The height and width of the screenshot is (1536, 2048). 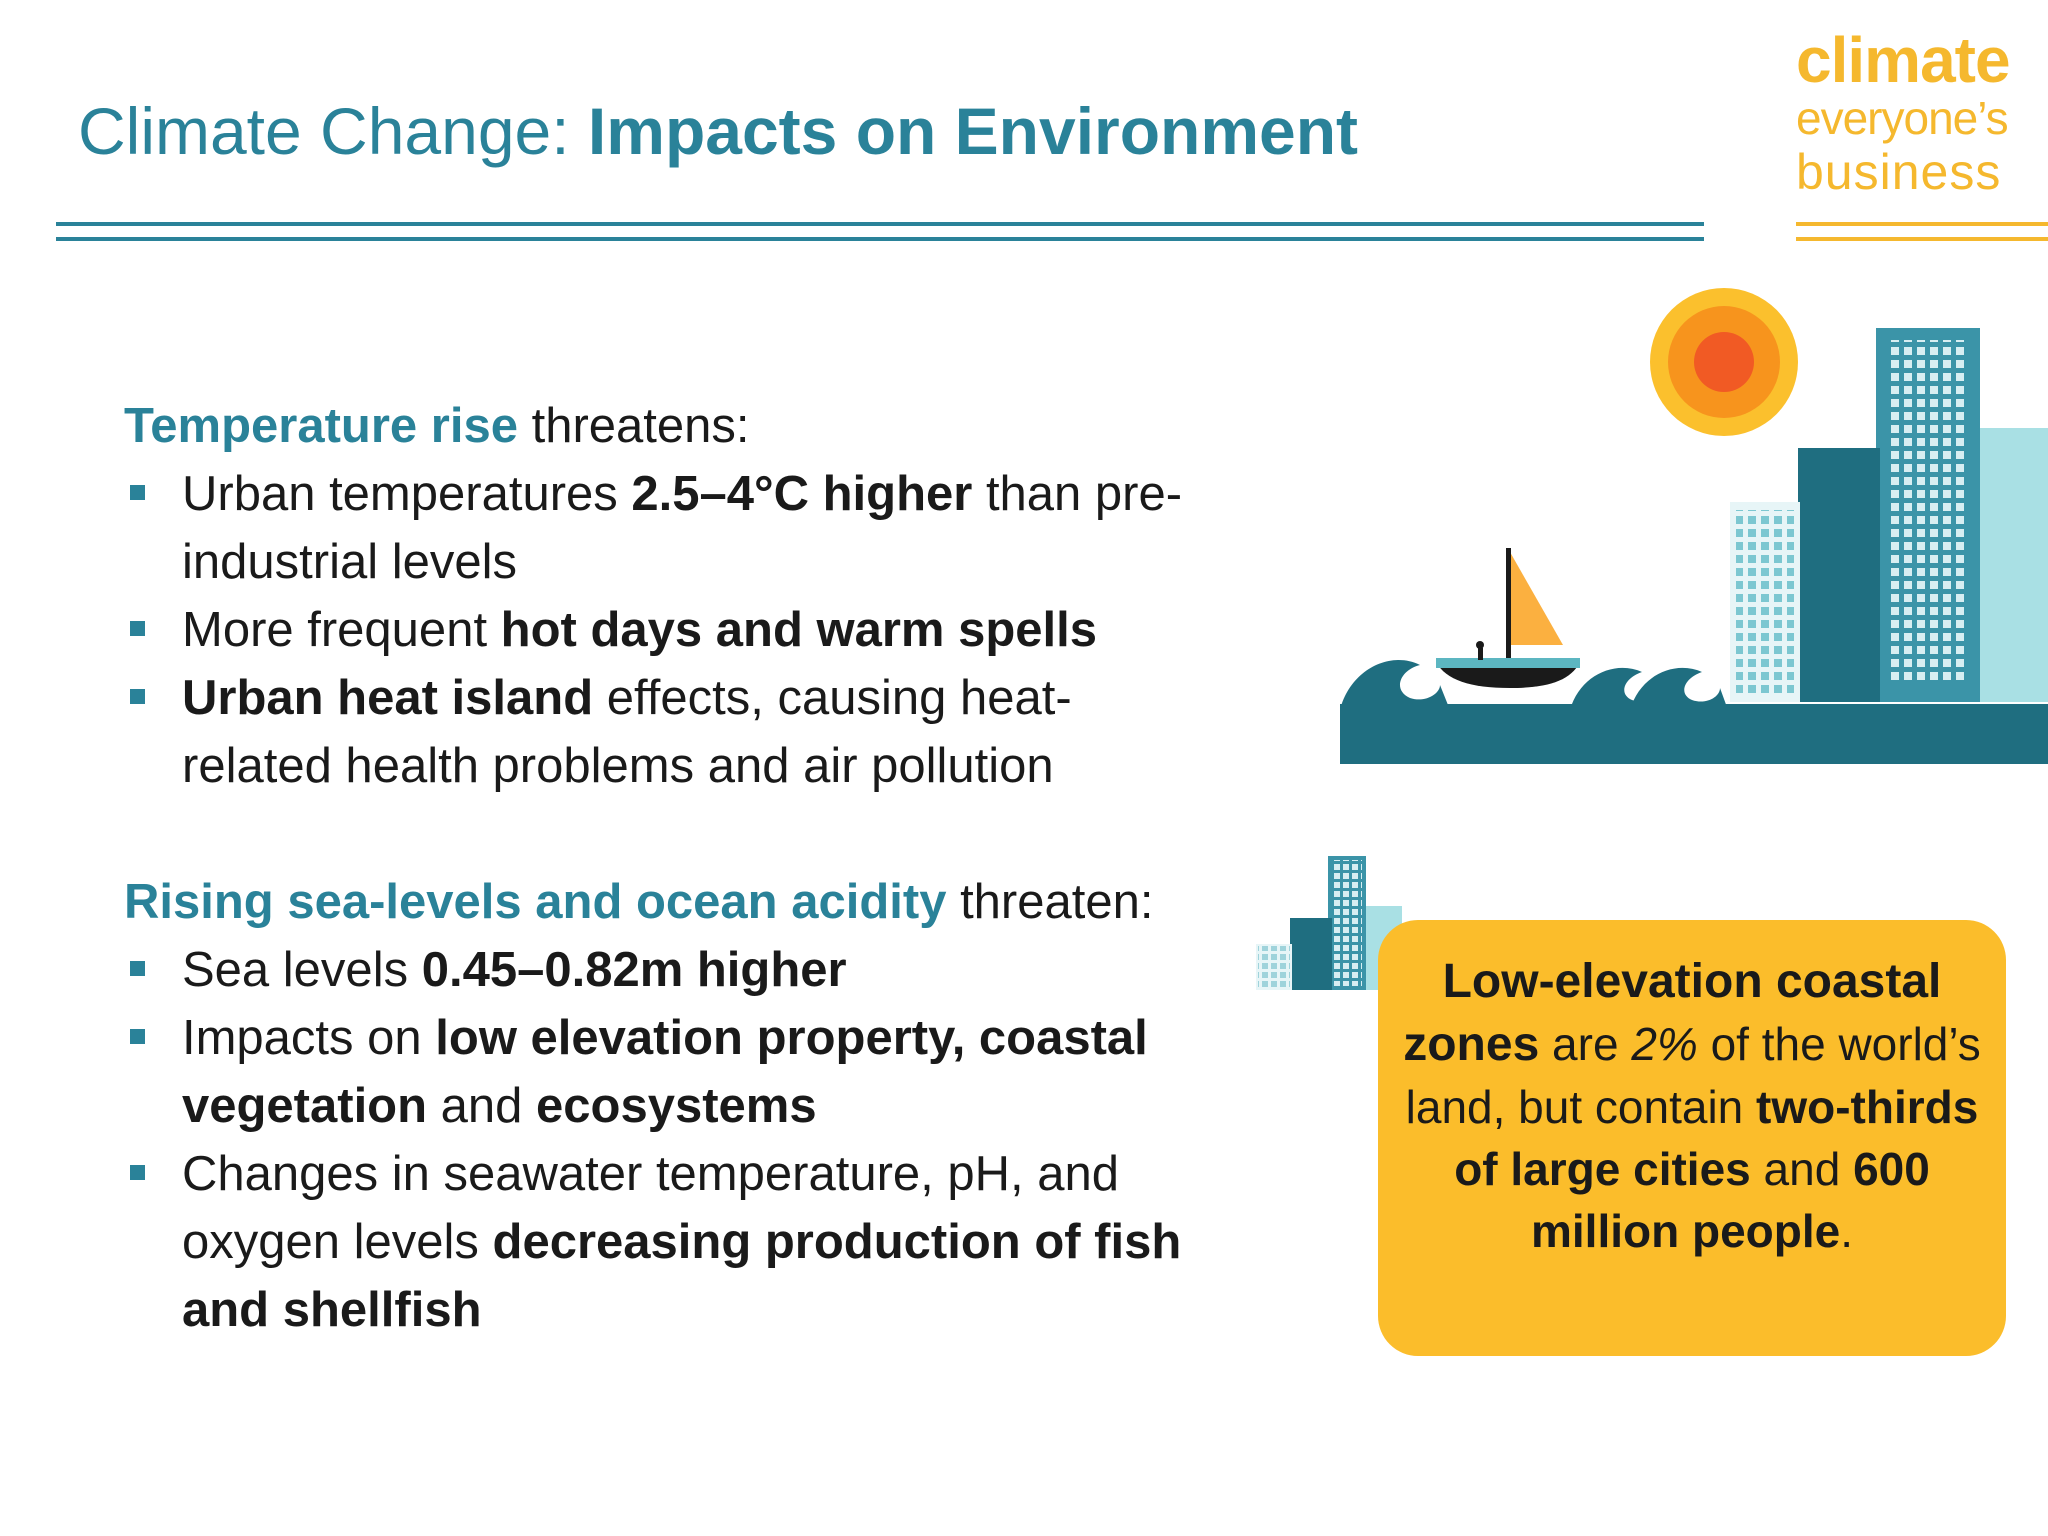 What do you see at coordinates (1508, 618) in the screenshot?
I see `sailboat-icon` at bounding box center [1508, 618].